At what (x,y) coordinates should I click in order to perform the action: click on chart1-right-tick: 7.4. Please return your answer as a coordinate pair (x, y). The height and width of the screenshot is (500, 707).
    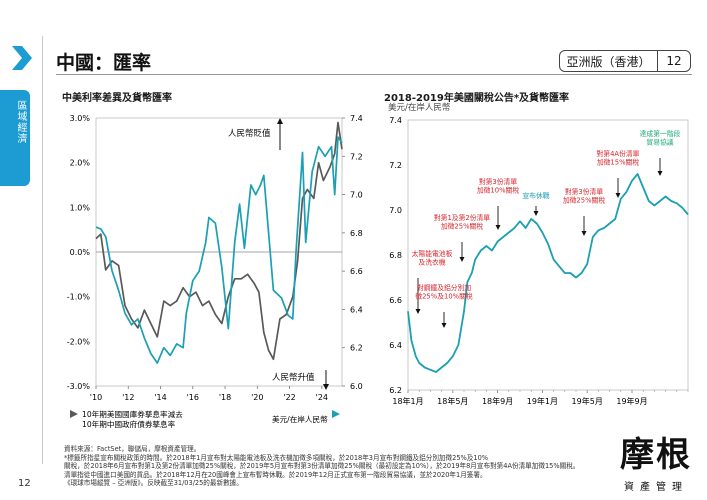
    Looking at the image, I should click on (356, 118).